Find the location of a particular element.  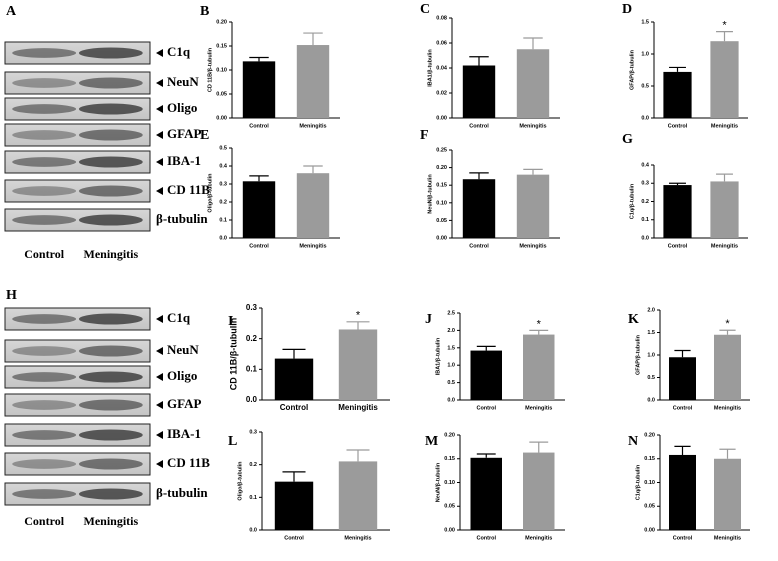

band-label: IBA-1 is located at coordinates (184, 433).